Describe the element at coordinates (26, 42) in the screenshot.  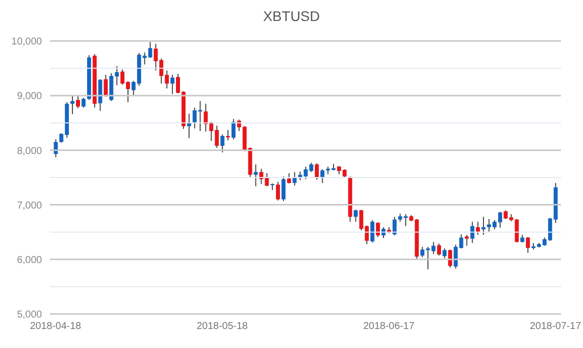
I see `y-tick-label: 10,000` at that location.